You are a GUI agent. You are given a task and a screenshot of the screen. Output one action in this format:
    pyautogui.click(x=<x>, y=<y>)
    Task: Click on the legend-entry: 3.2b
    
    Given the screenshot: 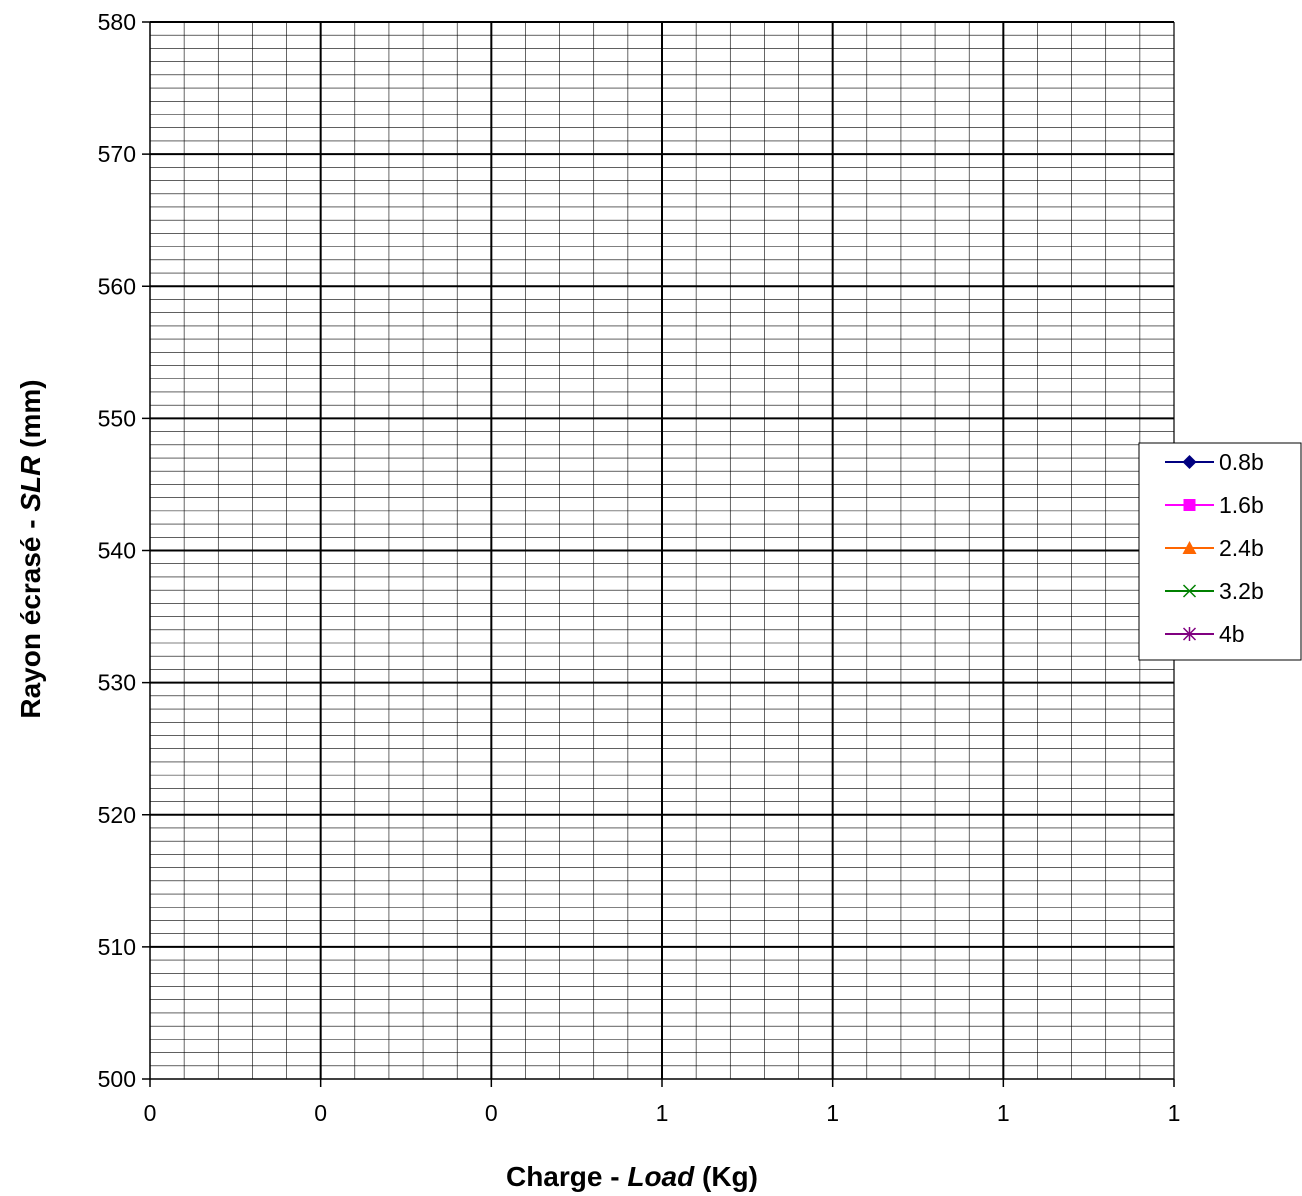 What is the action you would take?
    pyautogui.click(x=1214, y=591)
    